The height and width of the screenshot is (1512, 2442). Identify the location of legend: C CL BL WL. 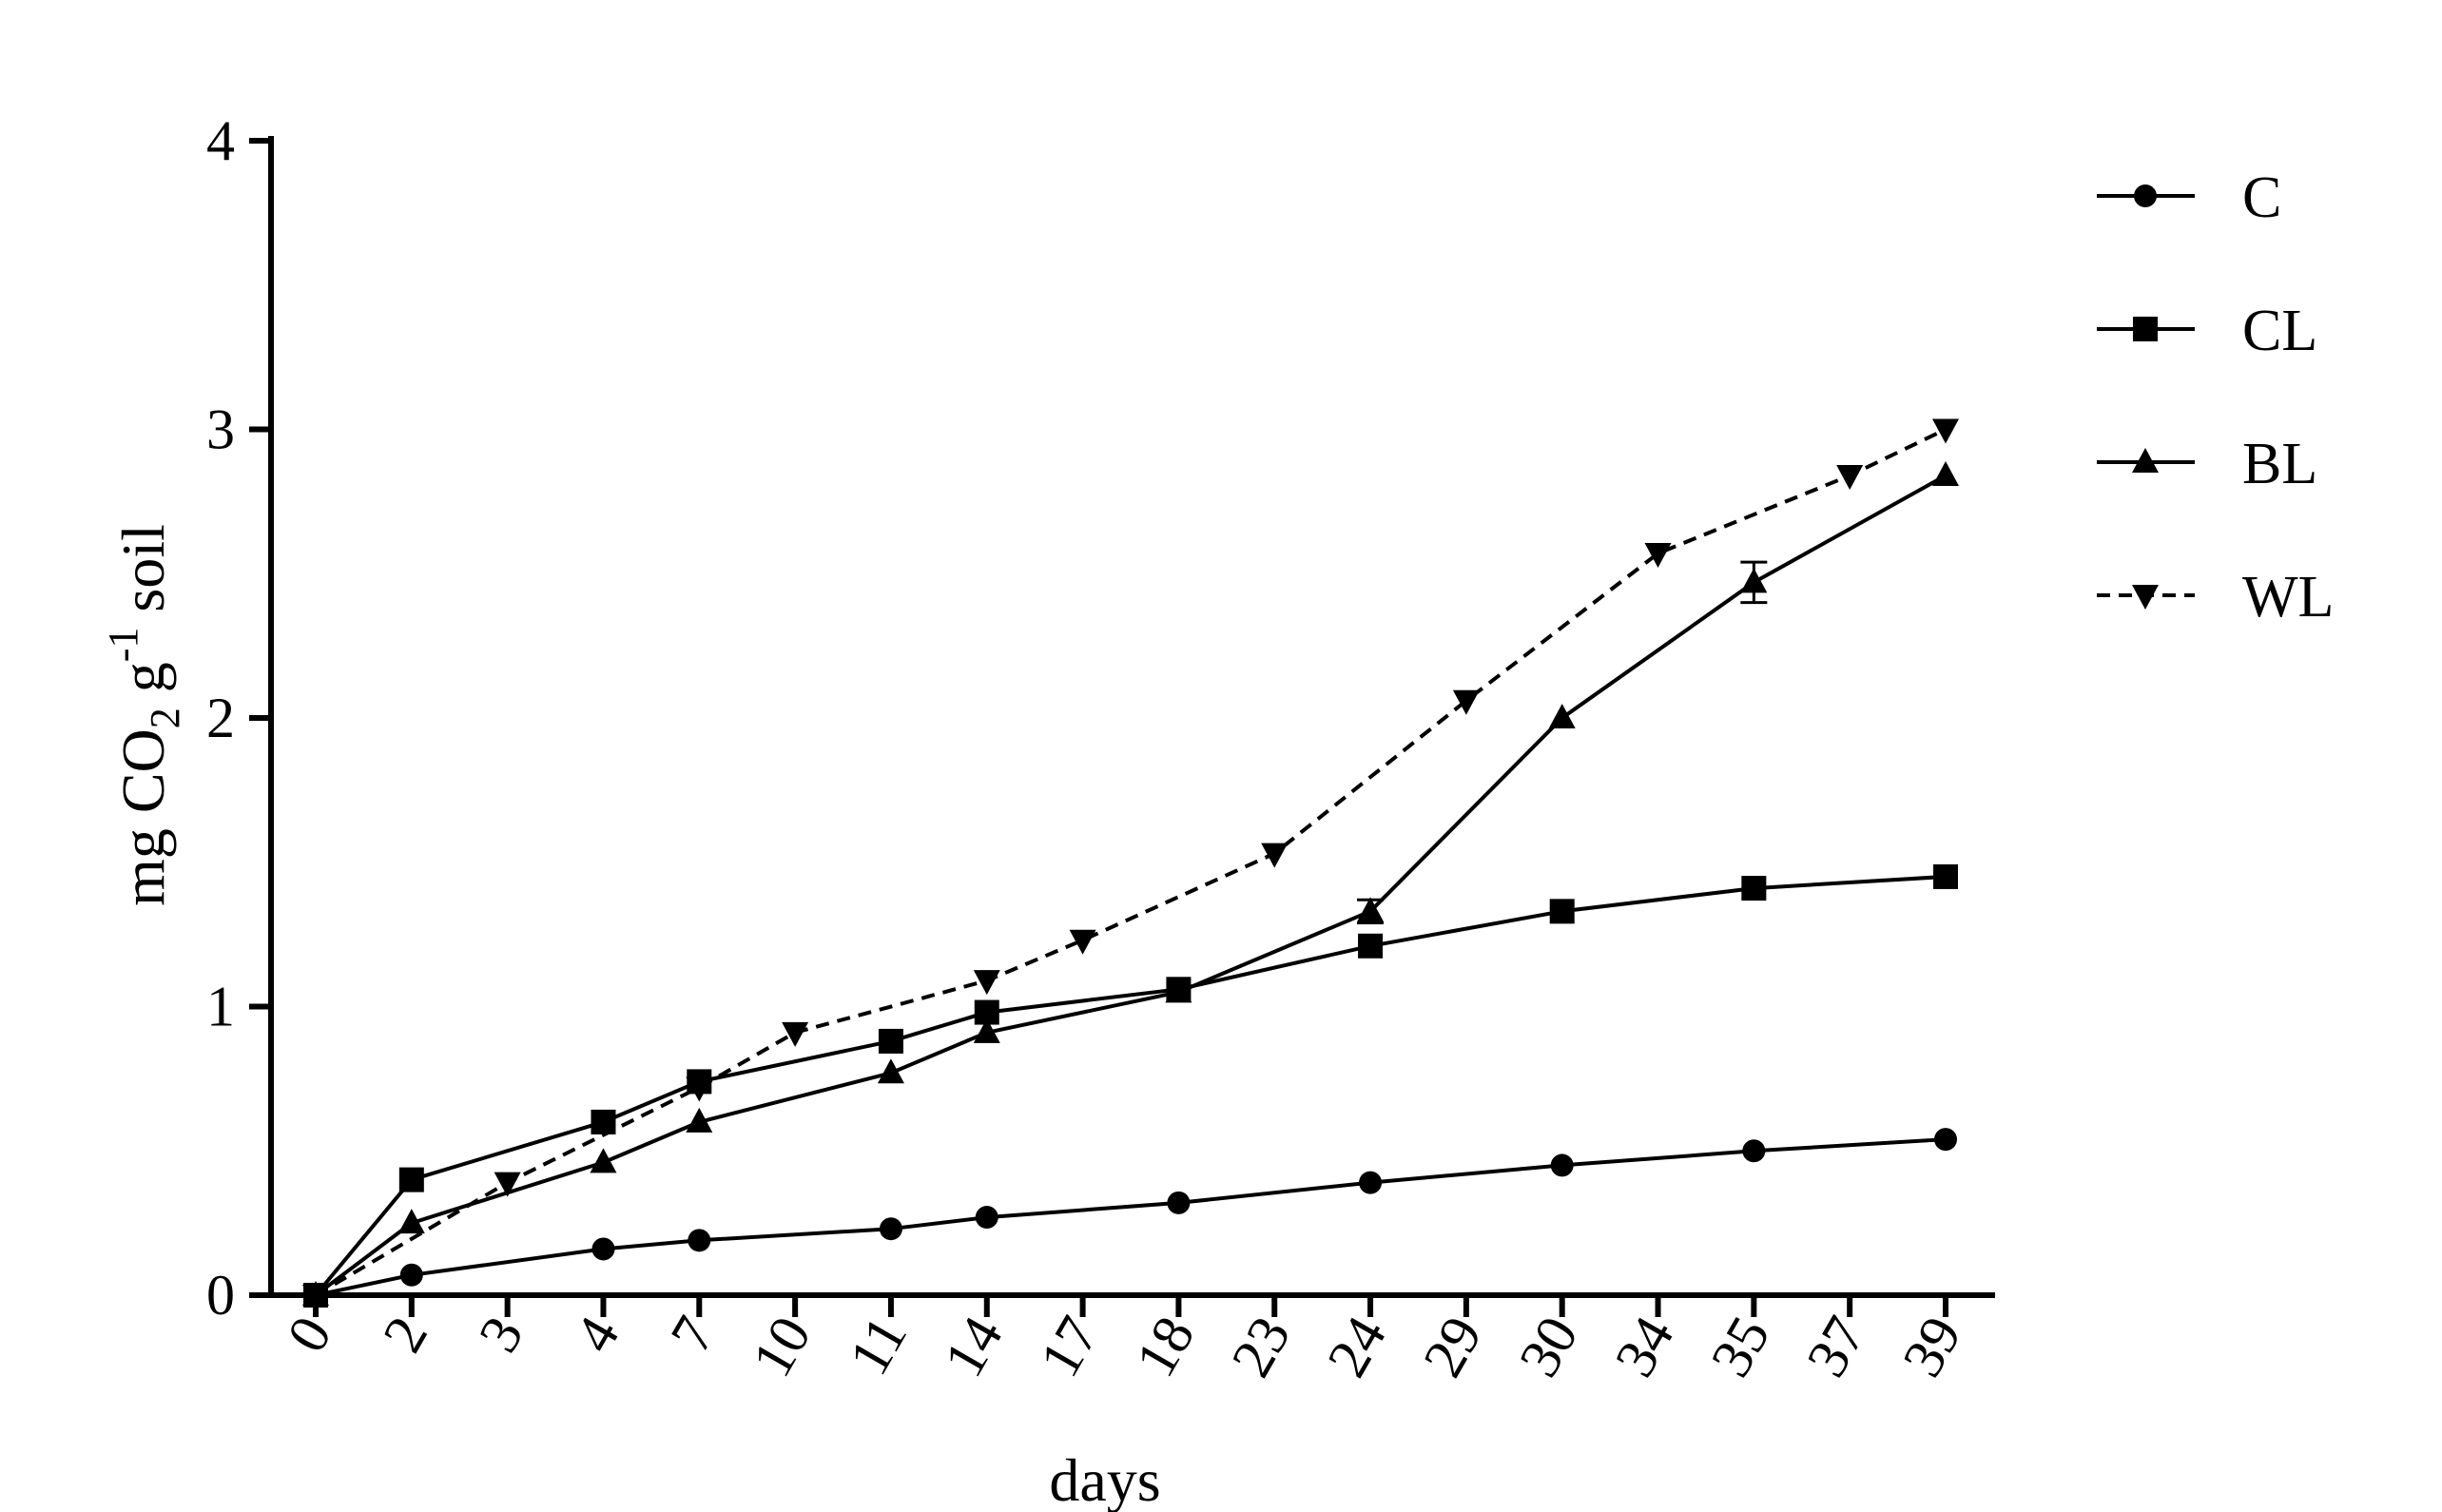
(2215, 398).